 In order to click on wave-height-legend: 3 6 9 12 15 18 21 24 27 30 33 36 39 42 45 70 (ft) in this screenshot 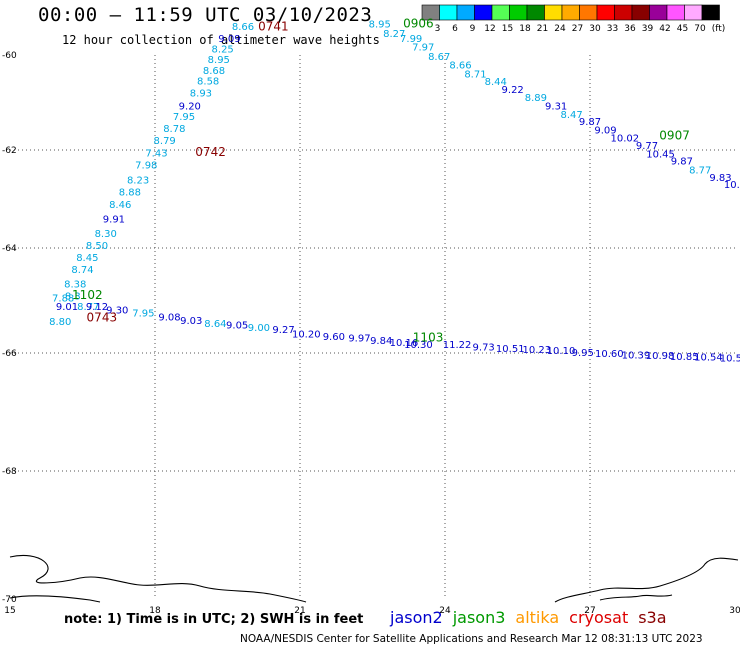, I will do `click(573, 19)`.